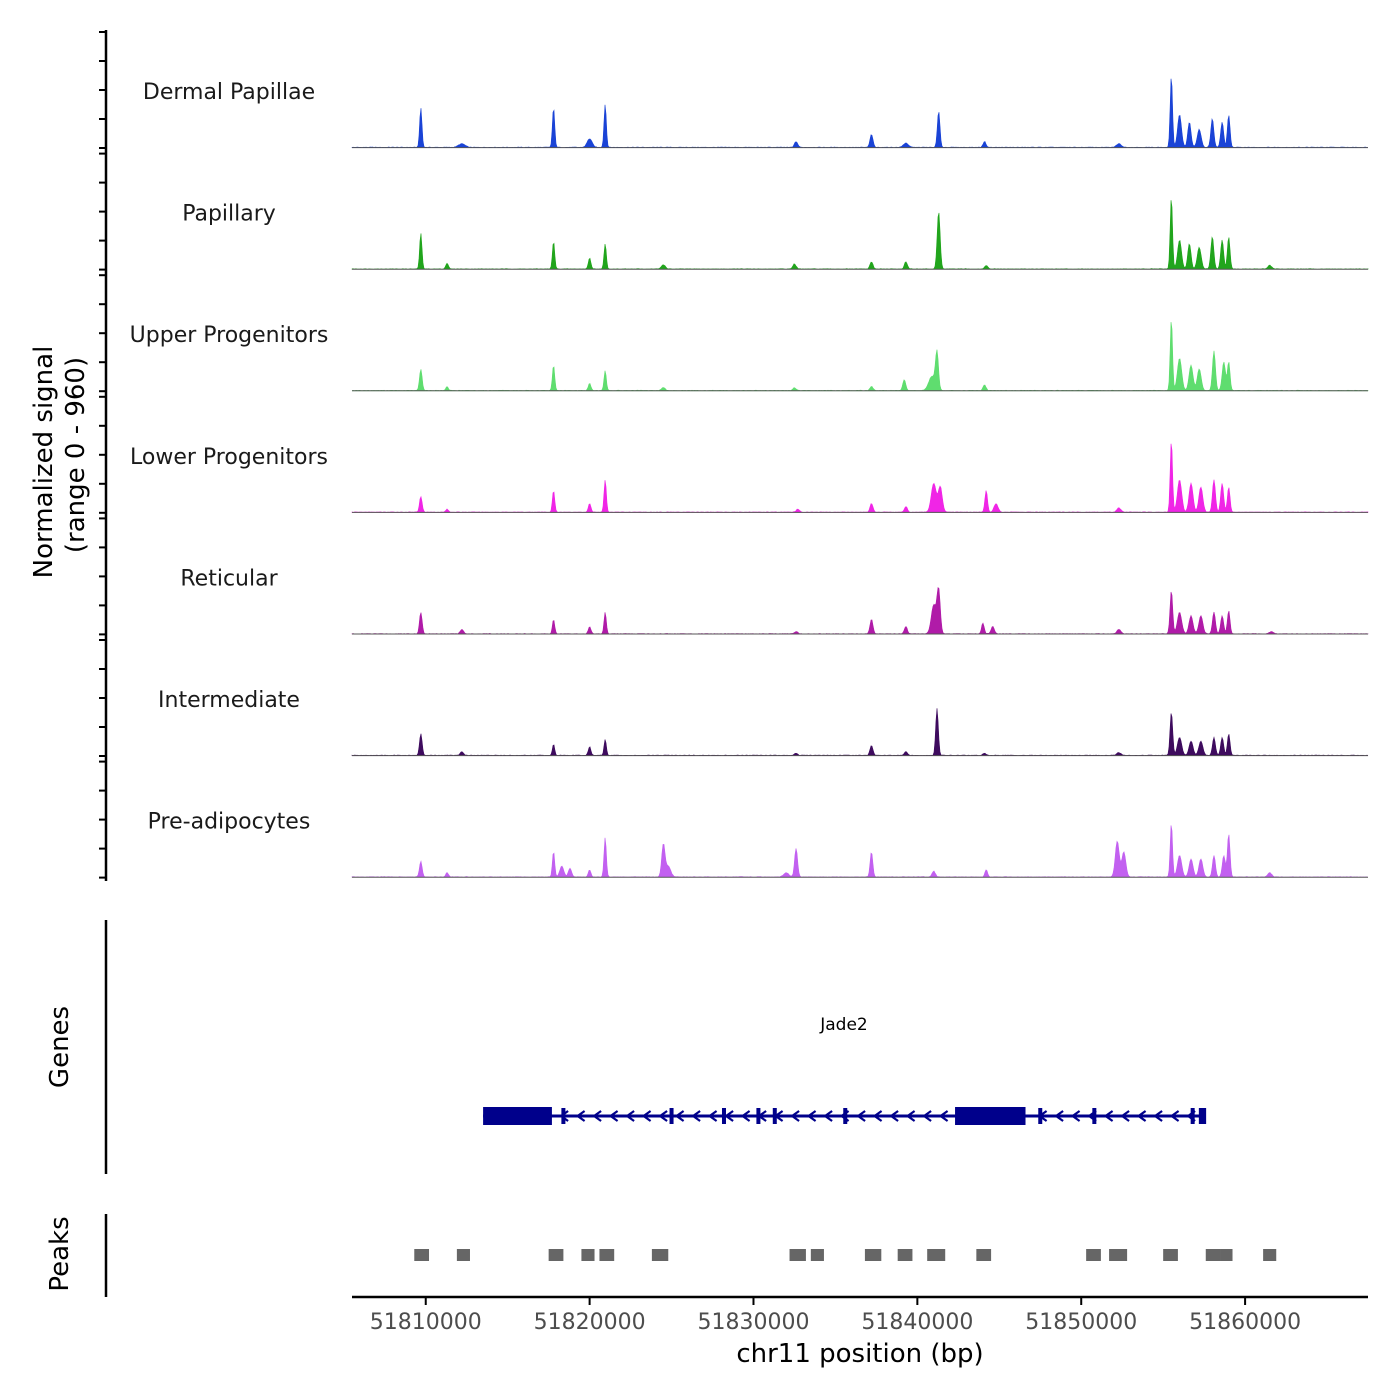  I want to click on peak-regions, so click(845, 1255).